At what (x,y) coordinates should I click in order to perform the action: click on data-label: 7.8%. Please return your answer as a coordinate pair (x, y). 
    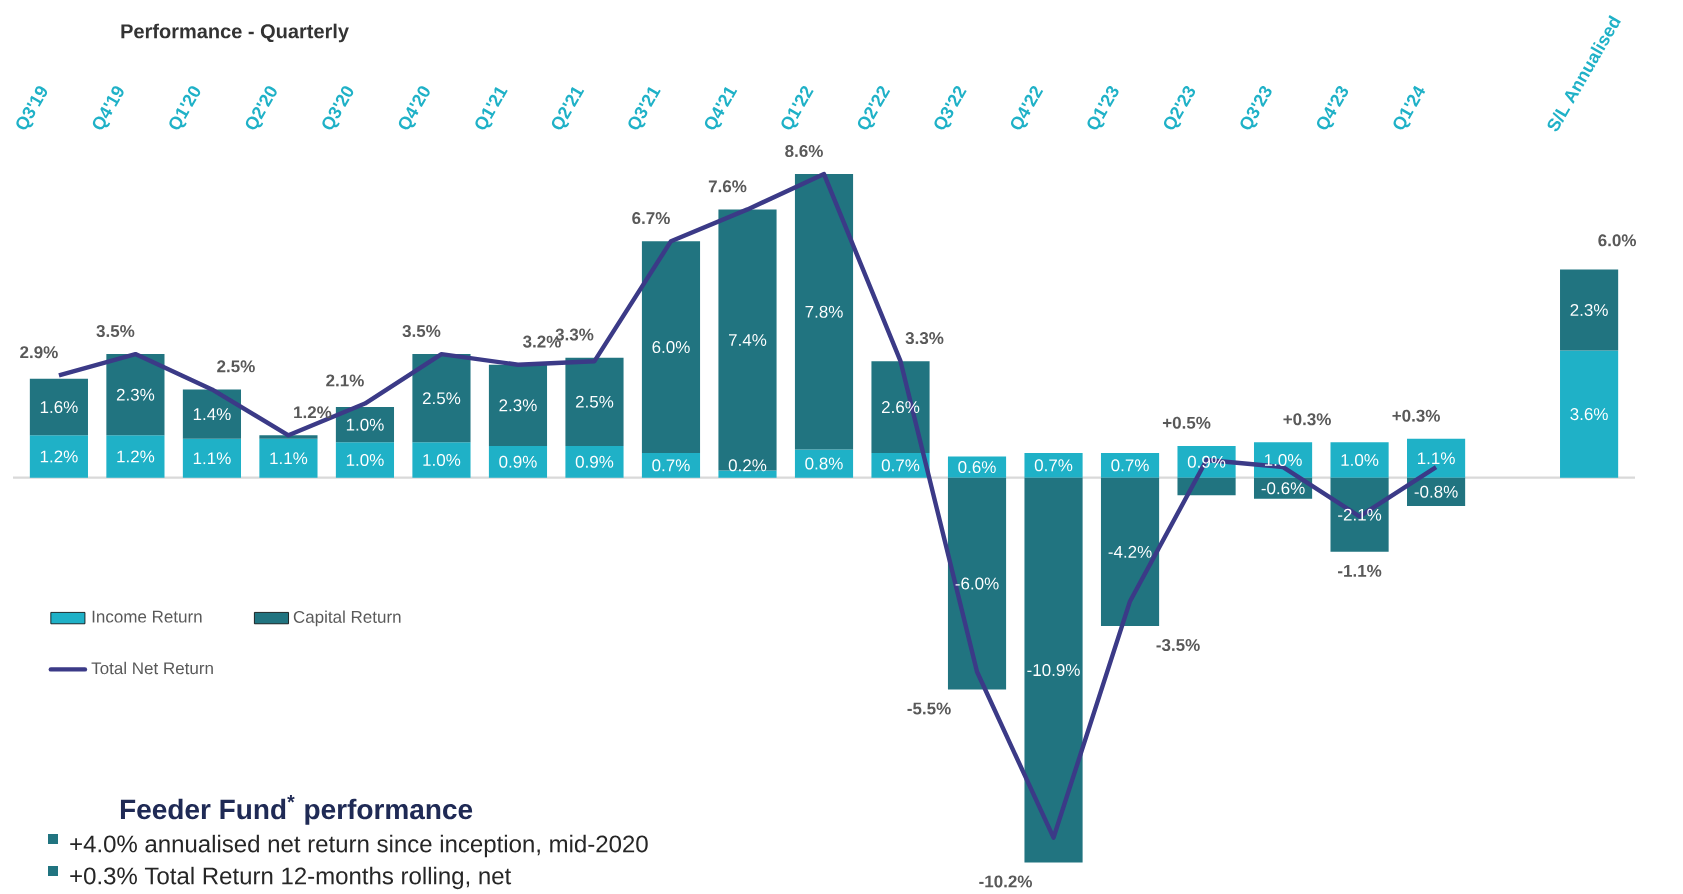
    Looking at the image, I should click on (824, 311).